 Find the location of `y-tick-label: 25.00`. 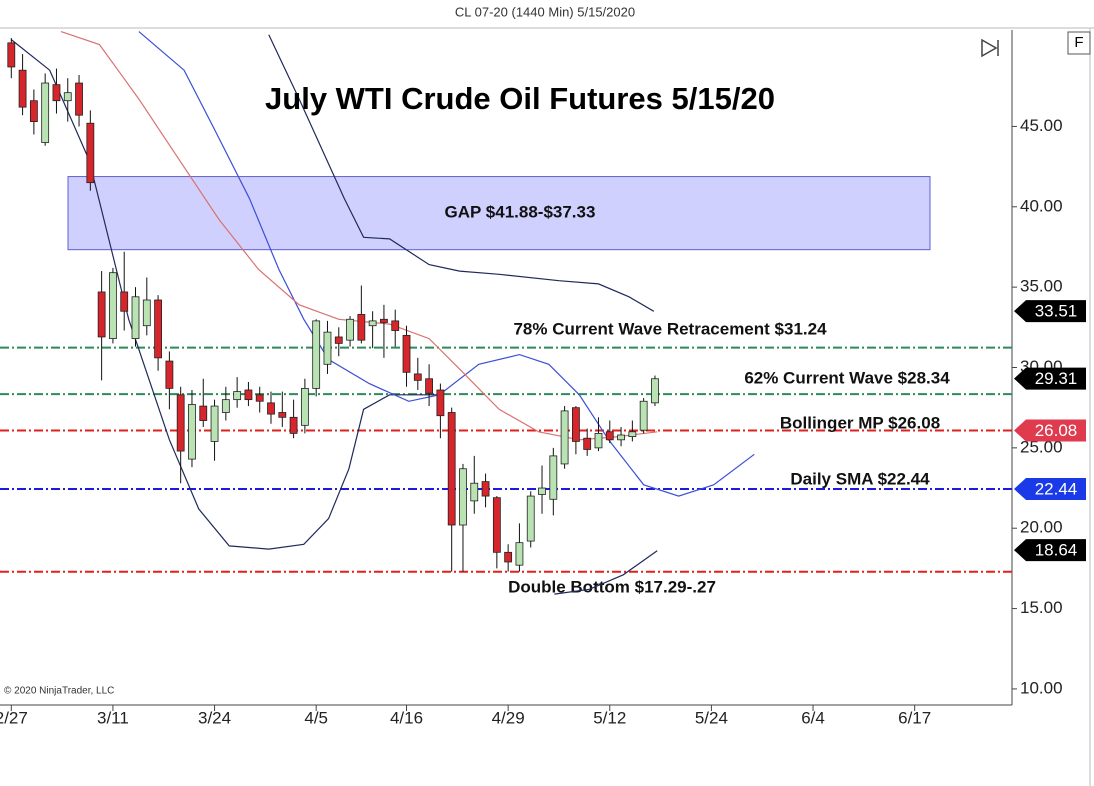

y-tick-label: 25.00 is located at coordinates (1041, 446).